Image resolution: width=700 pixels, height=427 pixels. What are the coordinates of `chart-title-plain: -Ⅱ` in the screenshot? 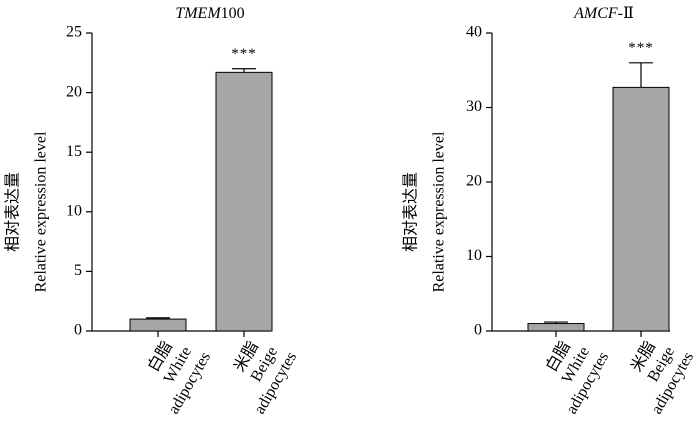 It's located at (626, 13).